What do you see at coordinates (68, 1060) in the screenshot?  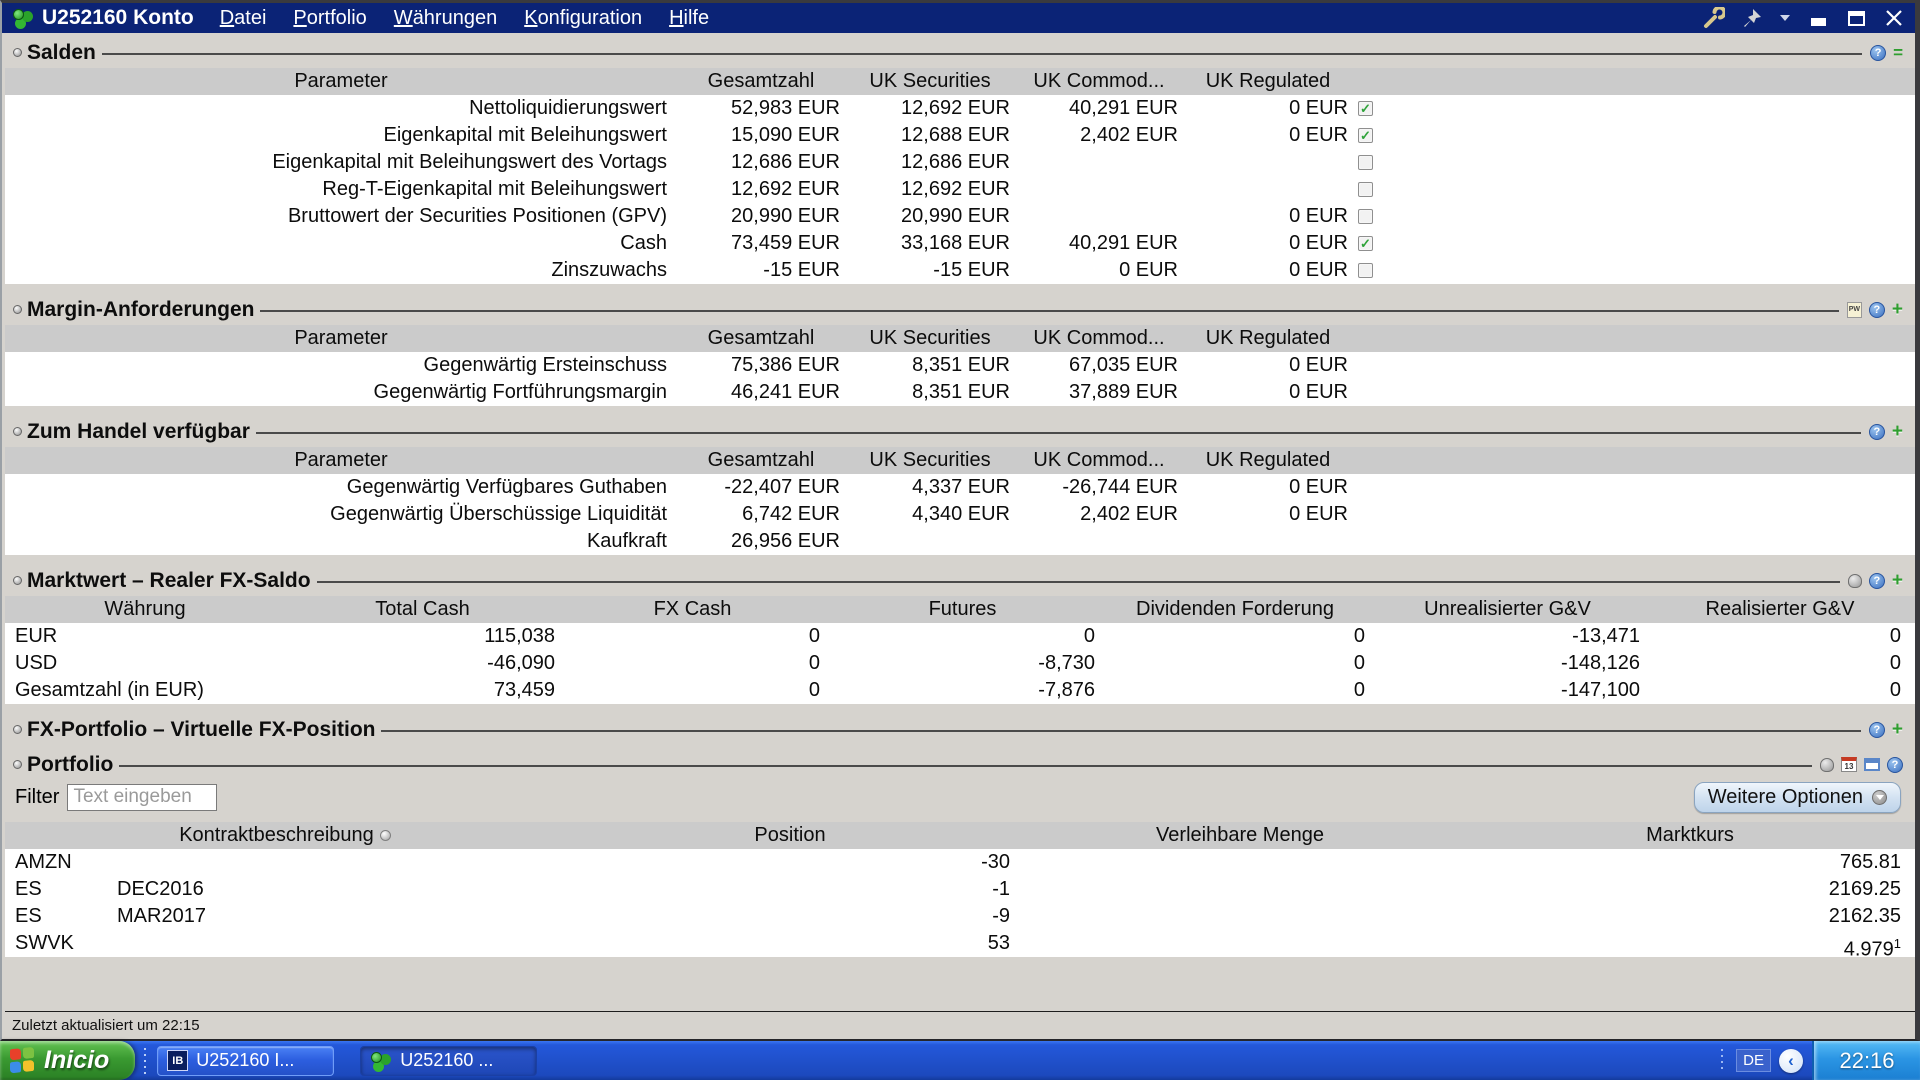 I see `start-button: Inicio` at bounding box center [68, 1060].